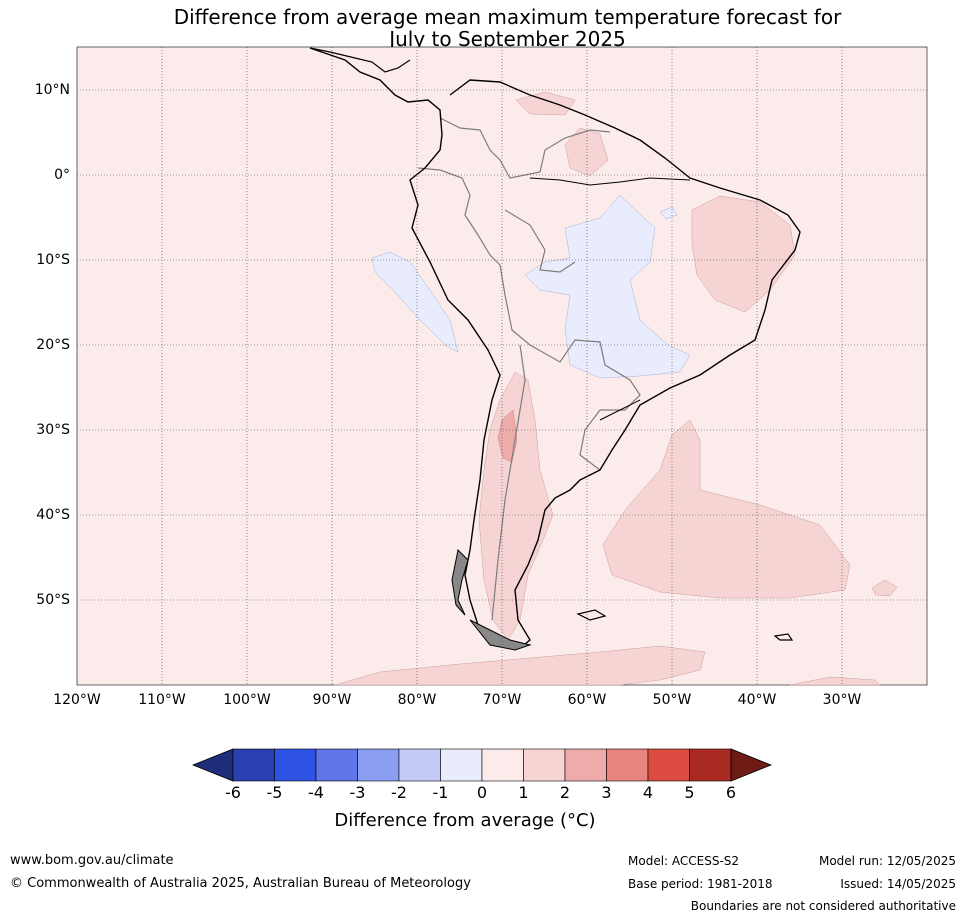 The height and width of the screenshot is (919, 965). What do you see at coordinates (684, 861) in the screenshot?
I see `footer-model: Model: ACCESS-S2` at bounding box center [684, 861].